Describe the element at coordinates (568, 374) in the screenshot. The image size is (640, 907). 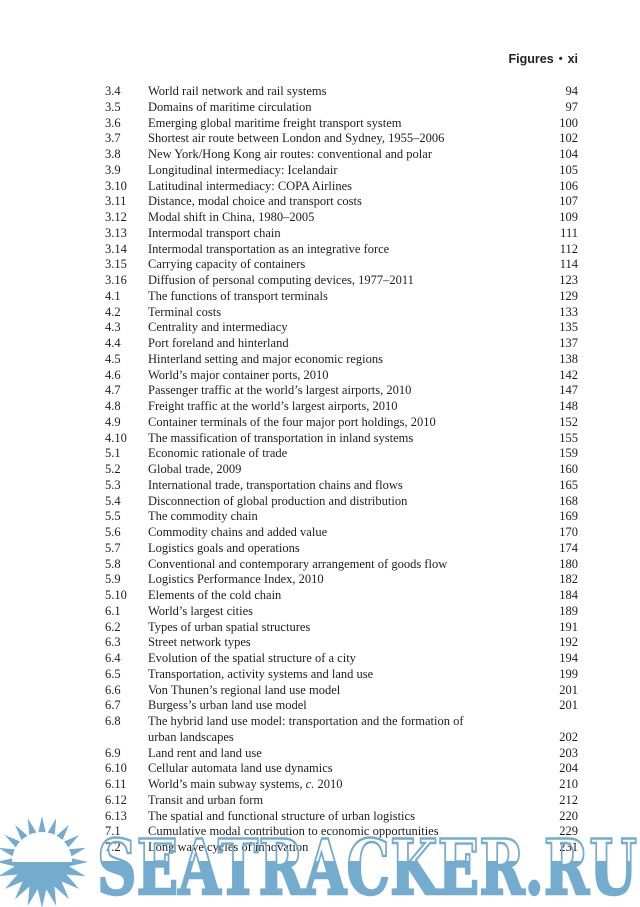
I see `figure-page: 142` at that location.